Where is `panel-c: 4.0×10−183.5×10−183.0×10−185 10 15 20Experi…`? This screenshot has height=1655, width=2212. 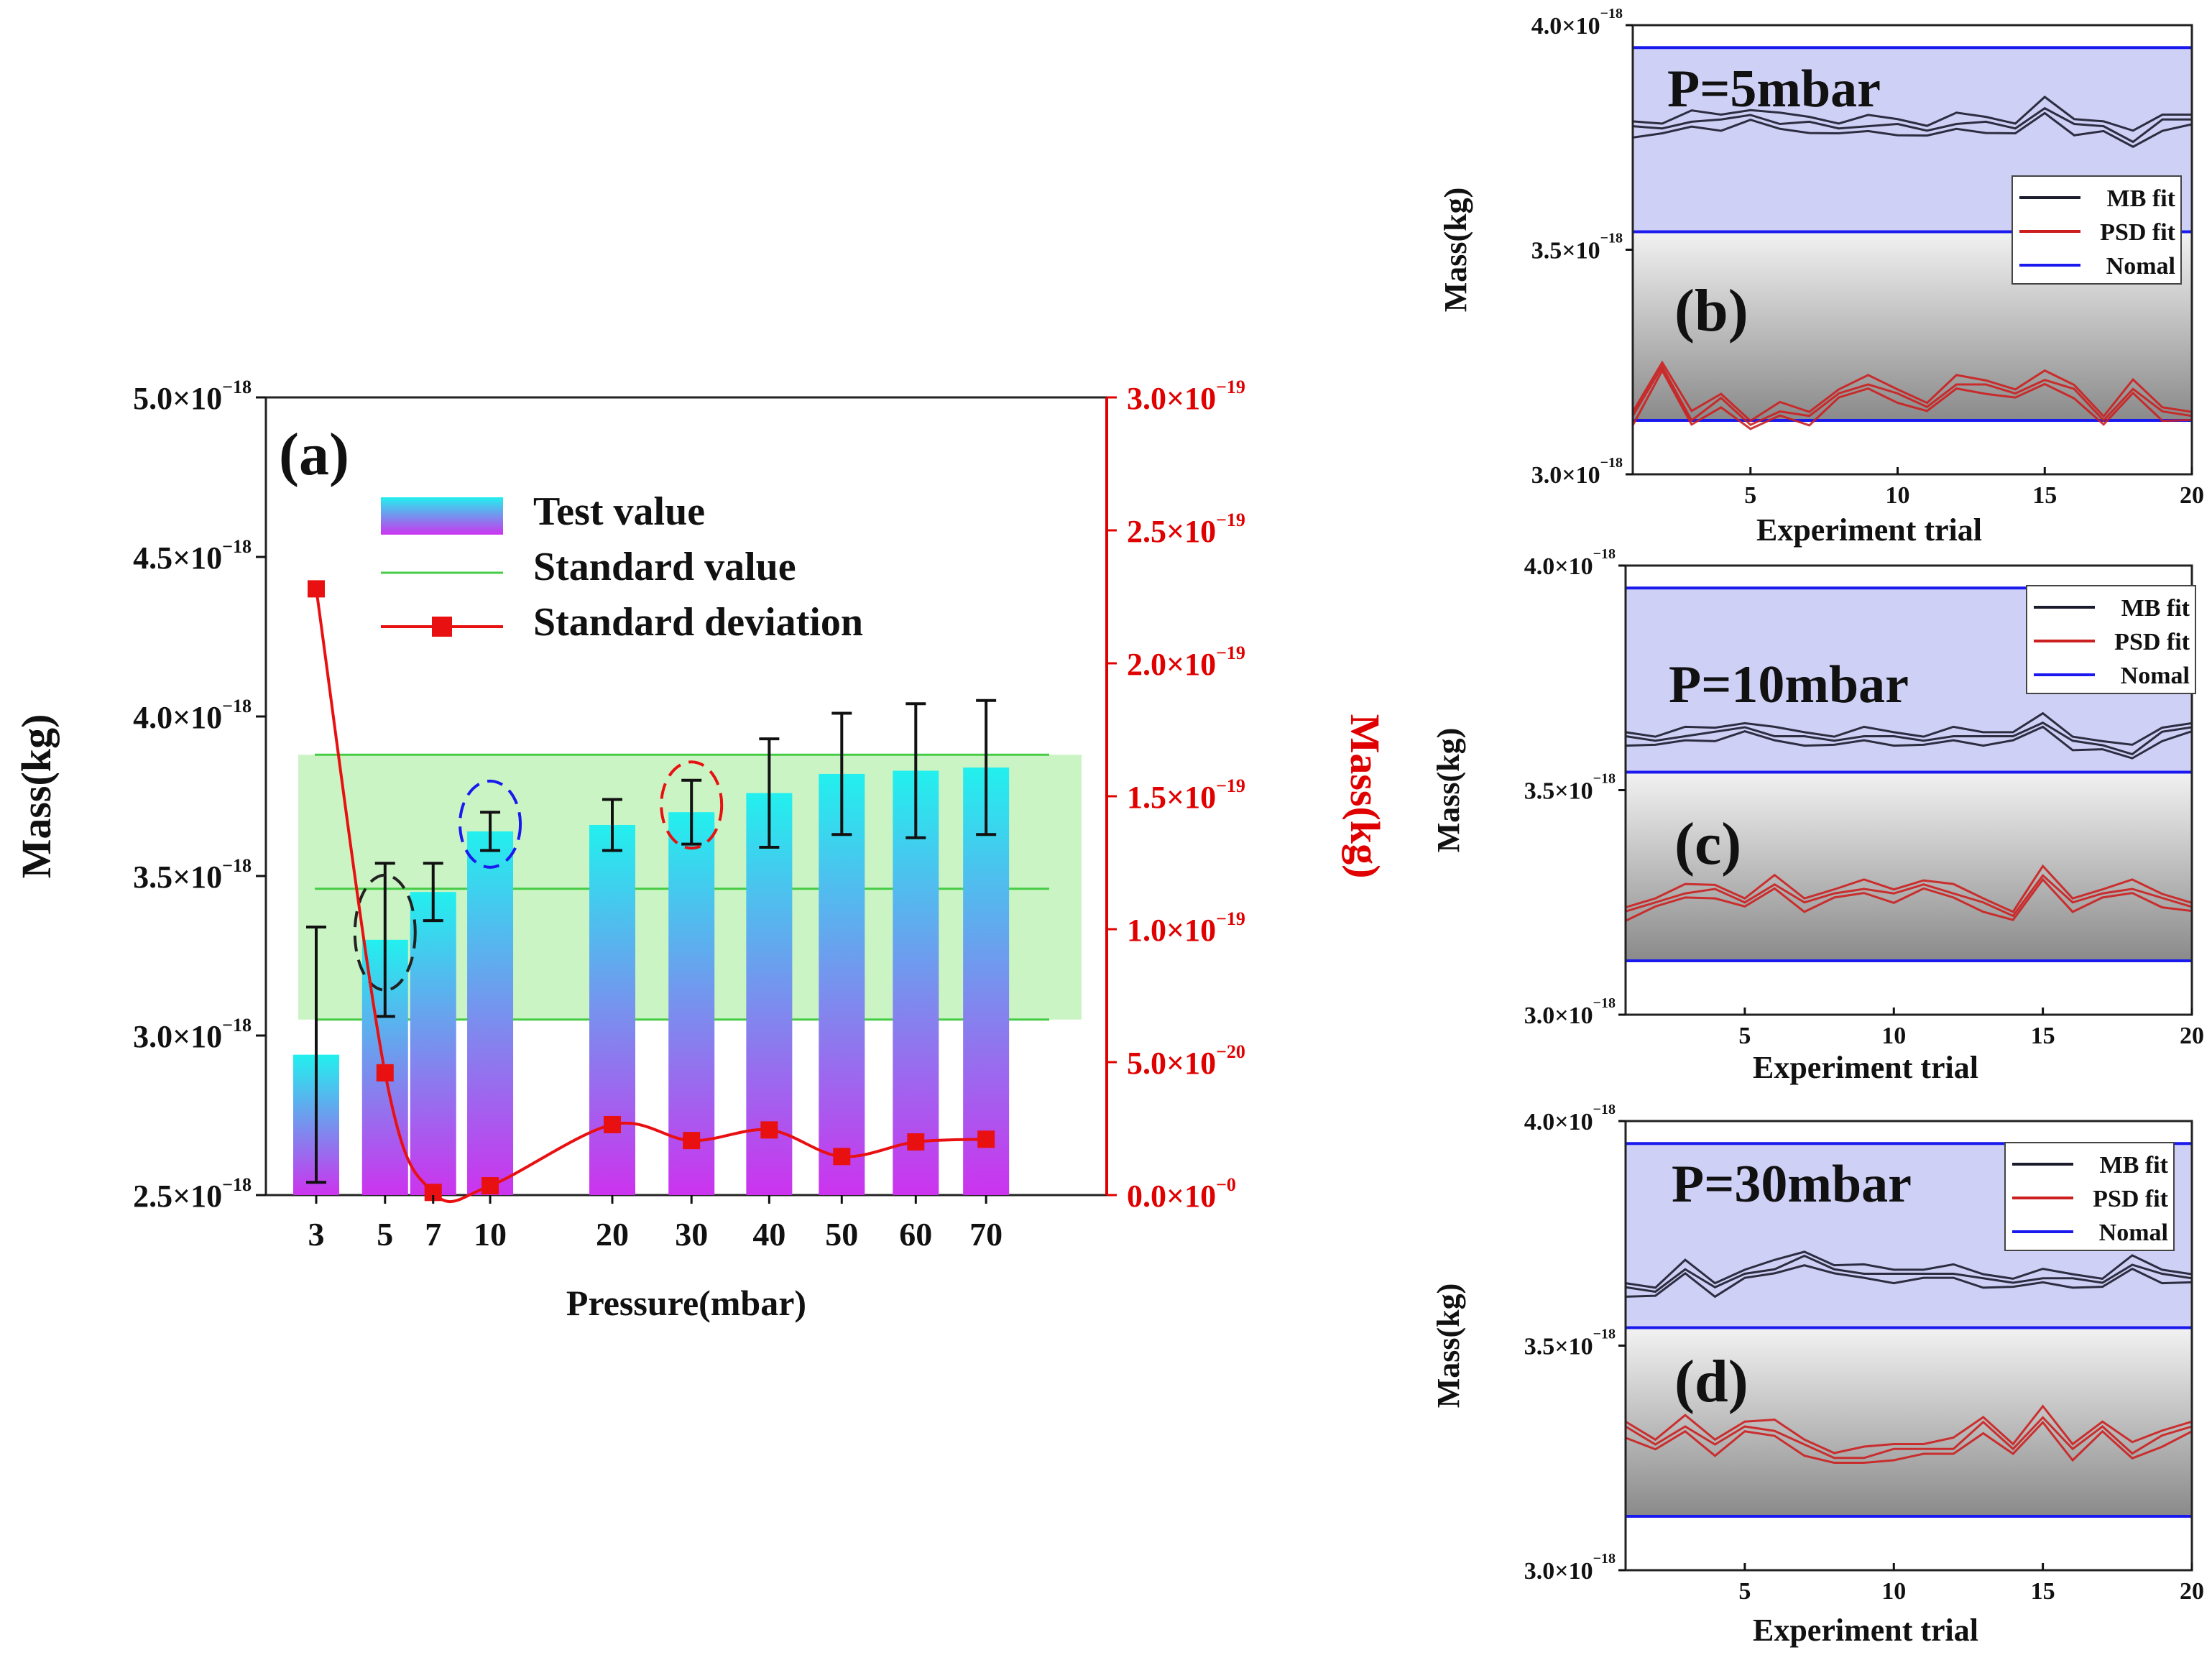 panel-c: 4.0×10−183.5×10−183.0×10−185 10 15 20Experi… is located at coordinates (1817, 815).